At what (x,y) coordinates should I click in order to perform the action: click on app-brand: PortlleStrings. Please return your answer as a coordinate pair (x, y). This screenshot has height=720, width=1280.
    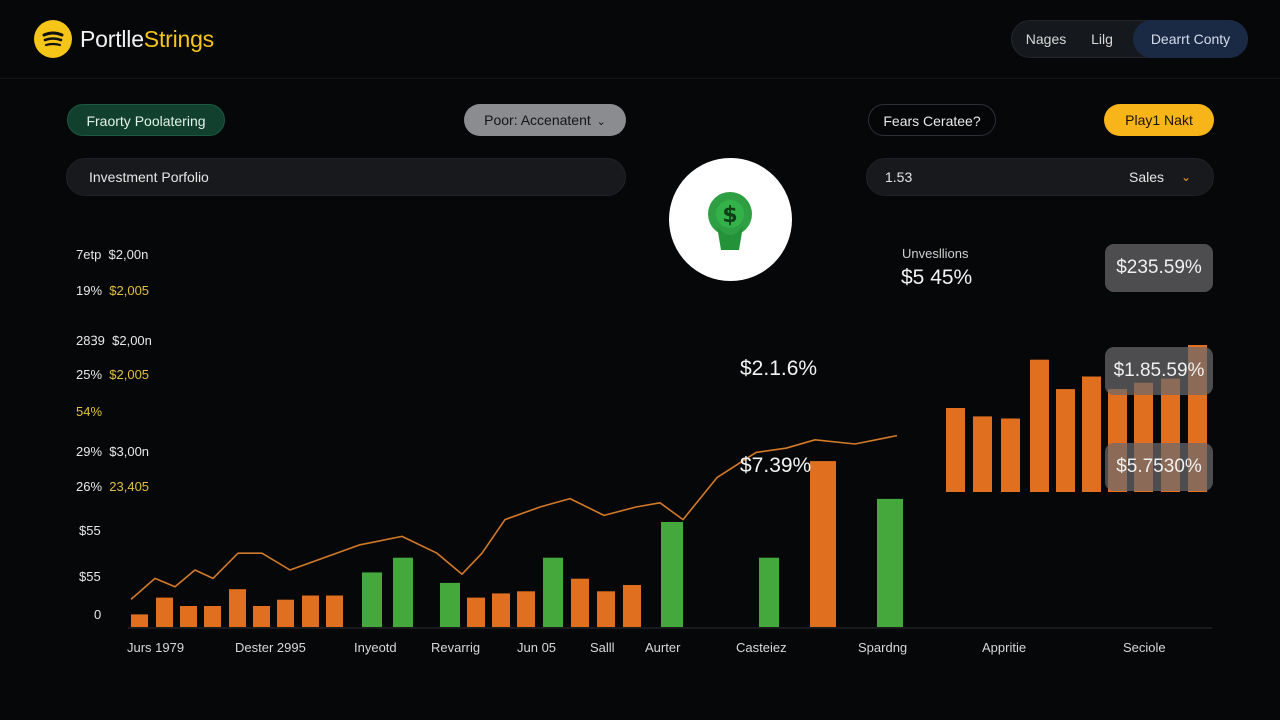
    Looking at the image, I should click on (147, 39).